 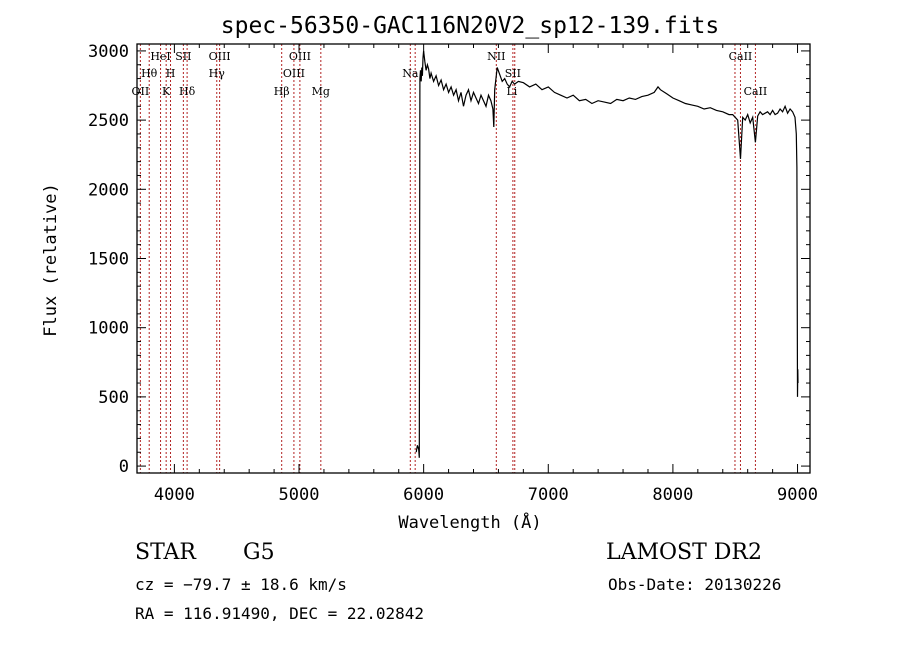 What do you see at coordinates (513, 73) in the screenshot?
I see `line-label-15: SII` at bounding box center [513, 73].